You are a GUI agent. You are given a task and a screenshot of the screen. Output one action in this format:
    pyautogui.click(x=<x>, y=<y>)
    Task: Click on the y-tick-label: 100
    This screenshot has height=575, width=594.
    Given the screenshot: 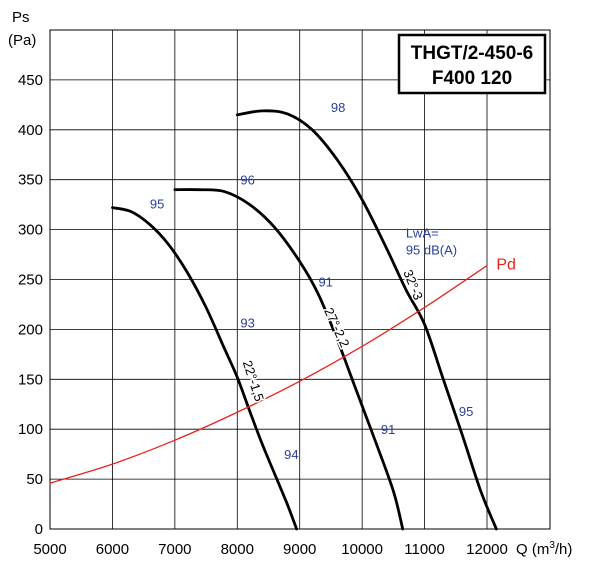 What is the action you would take?
    pyautogui.click(x=30, y=429)
    